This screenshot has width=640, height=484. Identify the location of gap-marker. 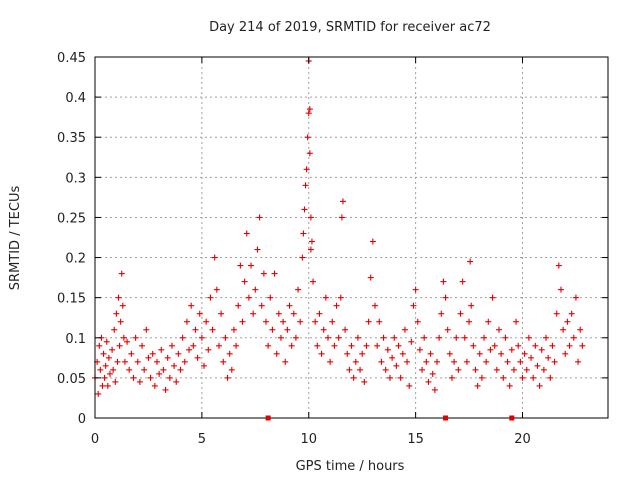
(512, 418).